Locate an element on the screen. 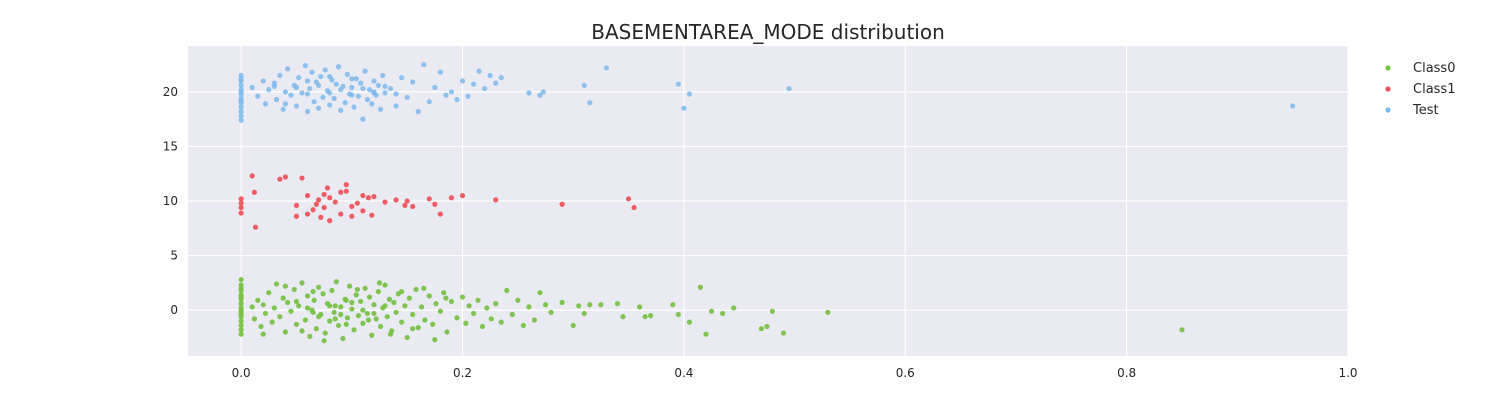  x-axis-ticks: 0.0 0.2 0.4 0.6 0.8 1.0 is located at coordinates (795, 373).